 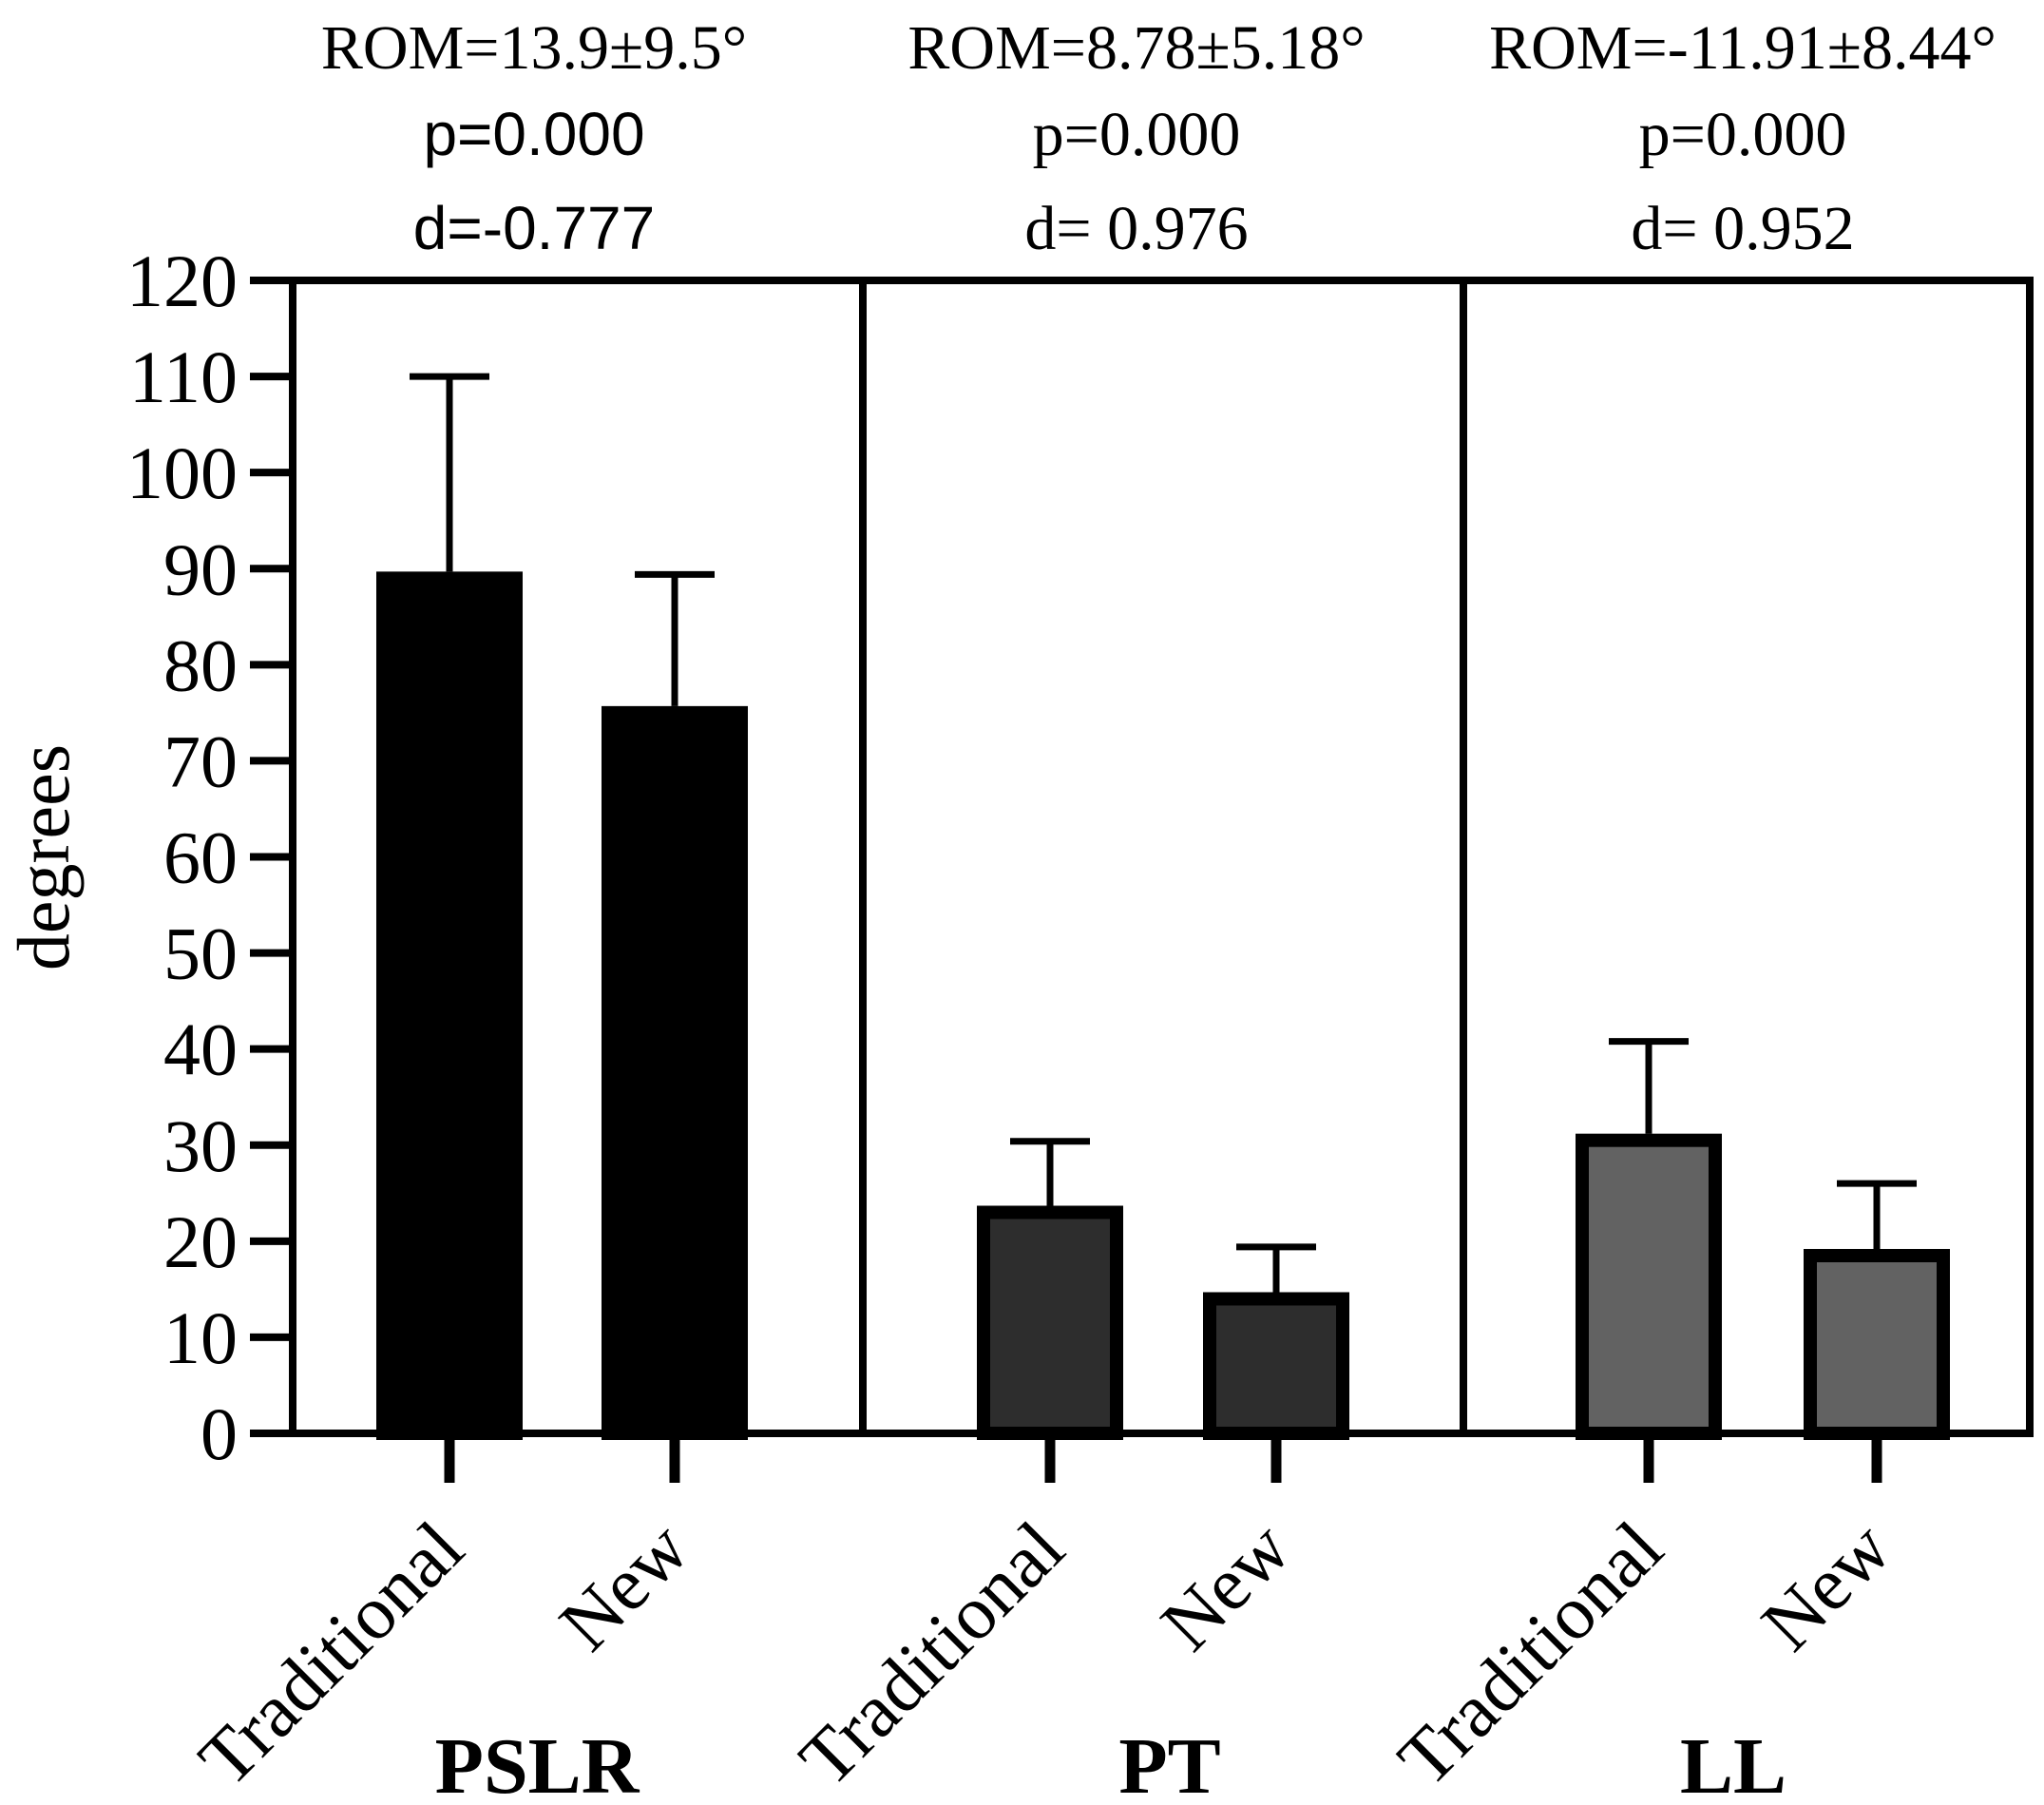 I want to click on y-tick-label: 60, so click(x=200, y=857).